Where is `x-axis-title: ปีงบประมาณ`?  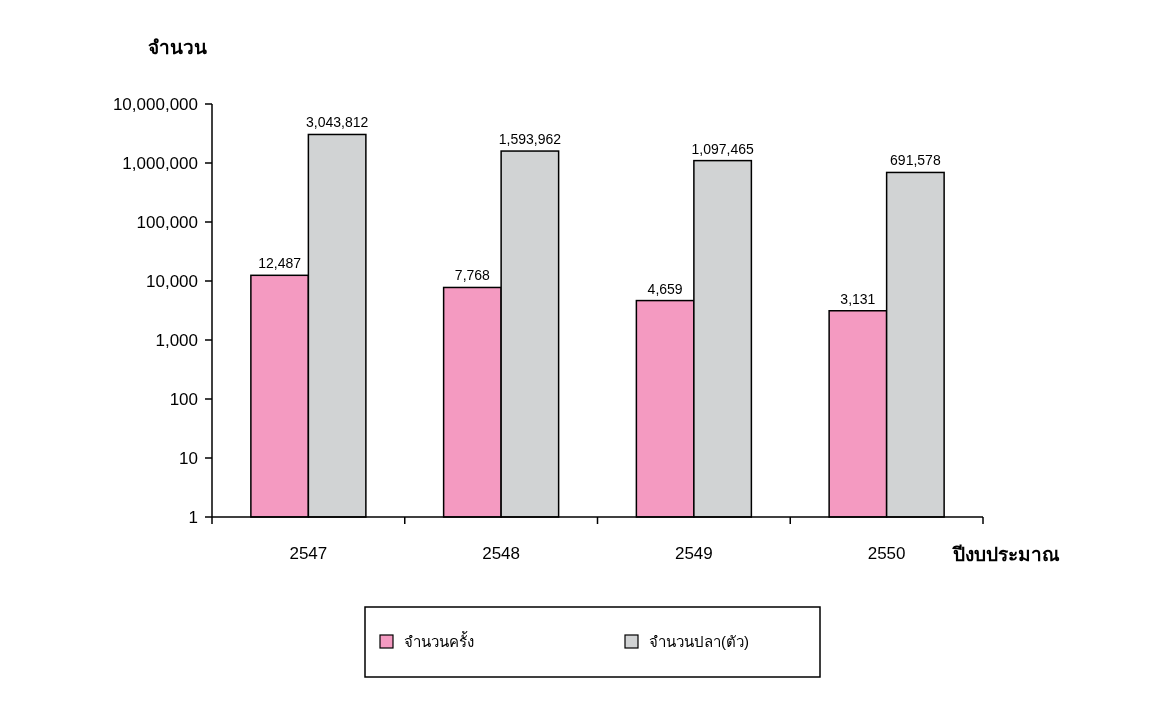
x-axis-title: ปีงบประมาณ is located at coordinates (1006, 554).